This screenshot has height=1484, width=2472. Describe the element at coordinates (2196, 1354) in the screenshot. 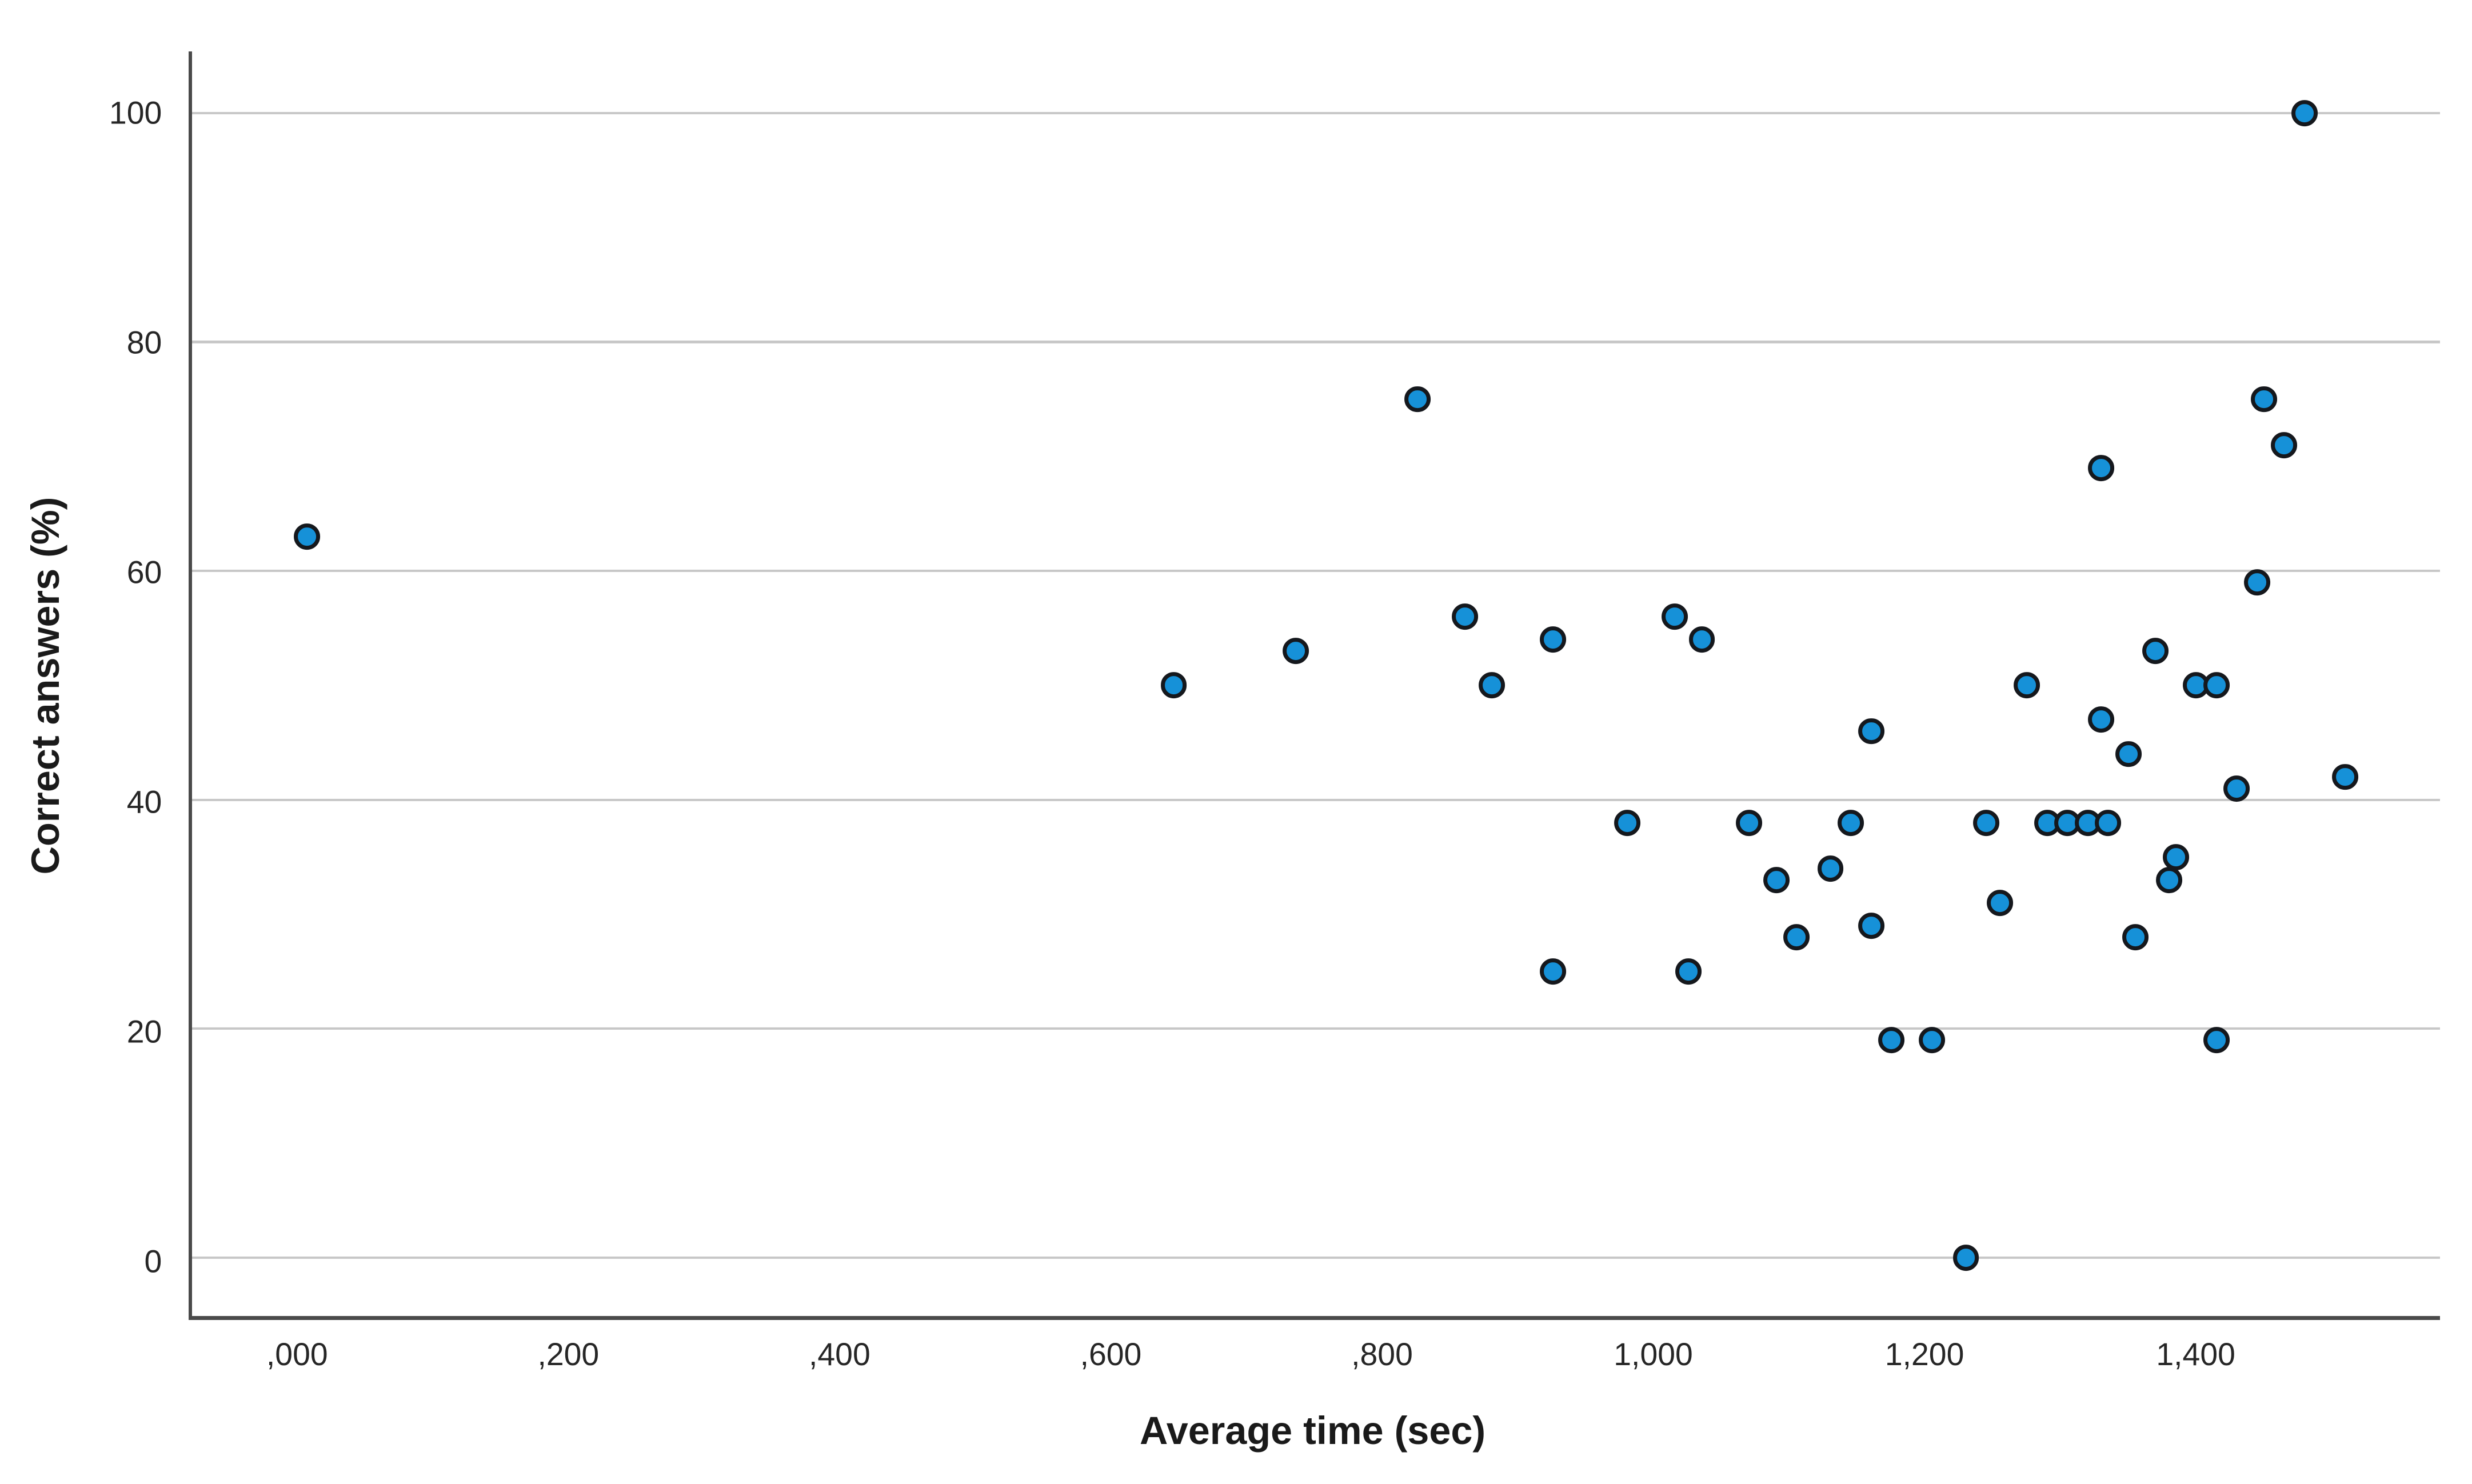

I see `x-tick-label: 1,400` at that location.